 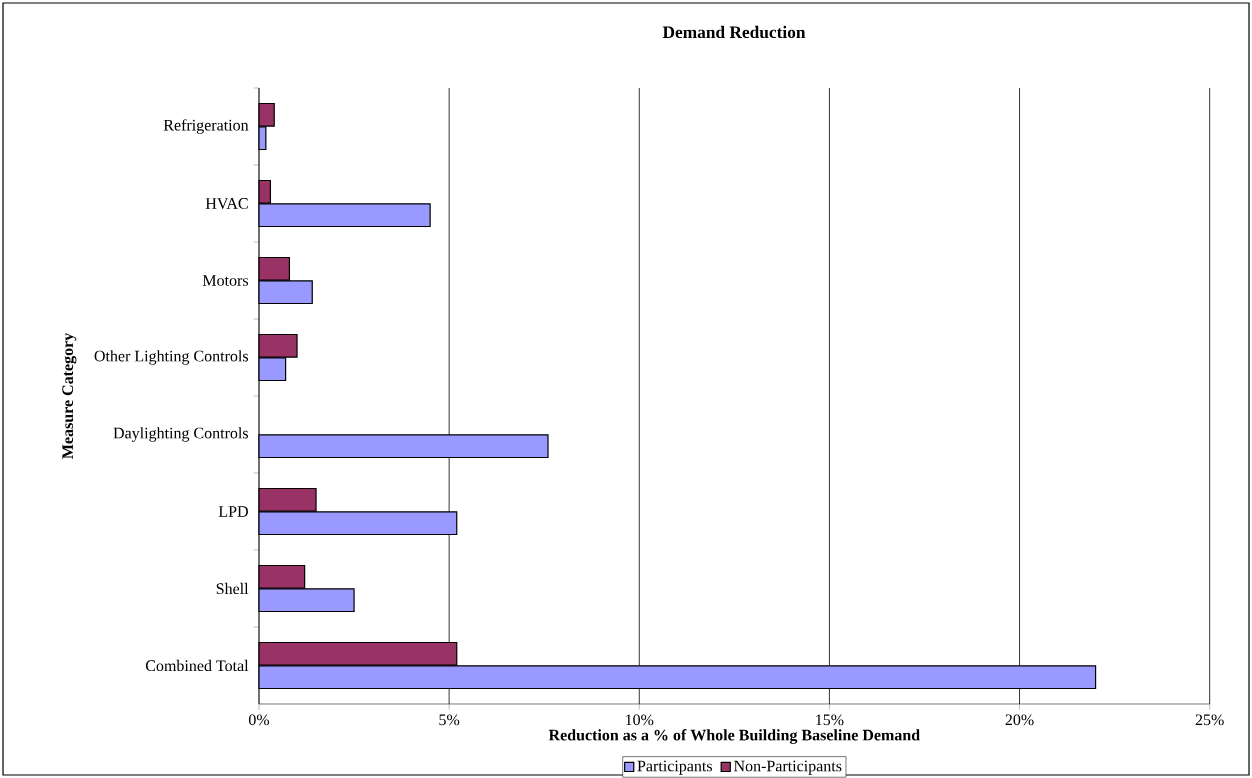 What do you see at coordinates (197, 665) in the screenshot?
I see `y-tick-label: Combined Total` at bounding box center [197, 665].